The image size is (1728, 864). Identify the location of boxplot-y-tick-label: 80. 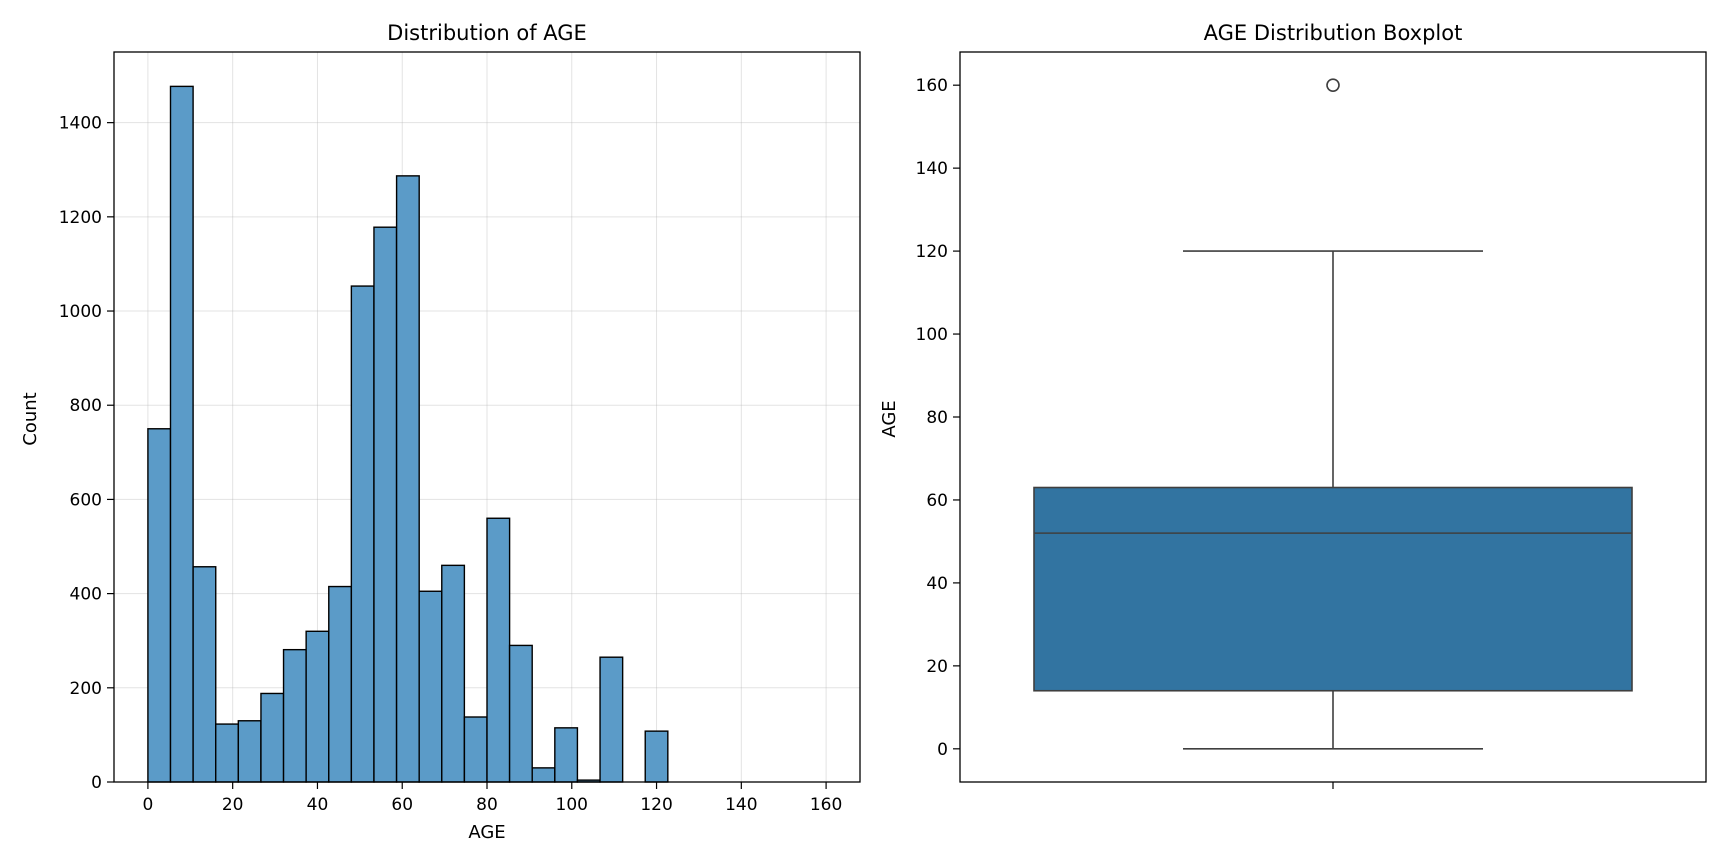
(937, 418).